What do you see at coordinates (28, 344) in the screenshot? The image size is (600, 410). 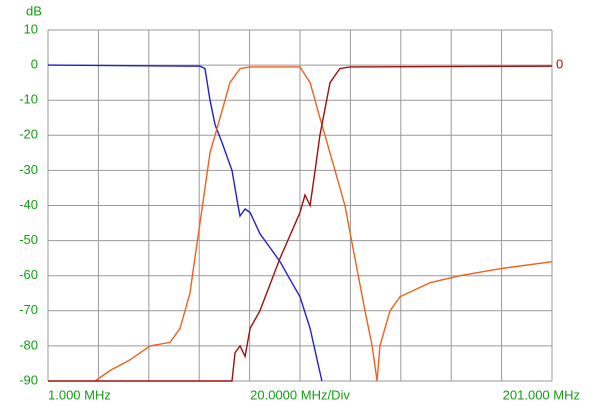 I see `y-tick-label: -80` at bounding box center [28, 344].